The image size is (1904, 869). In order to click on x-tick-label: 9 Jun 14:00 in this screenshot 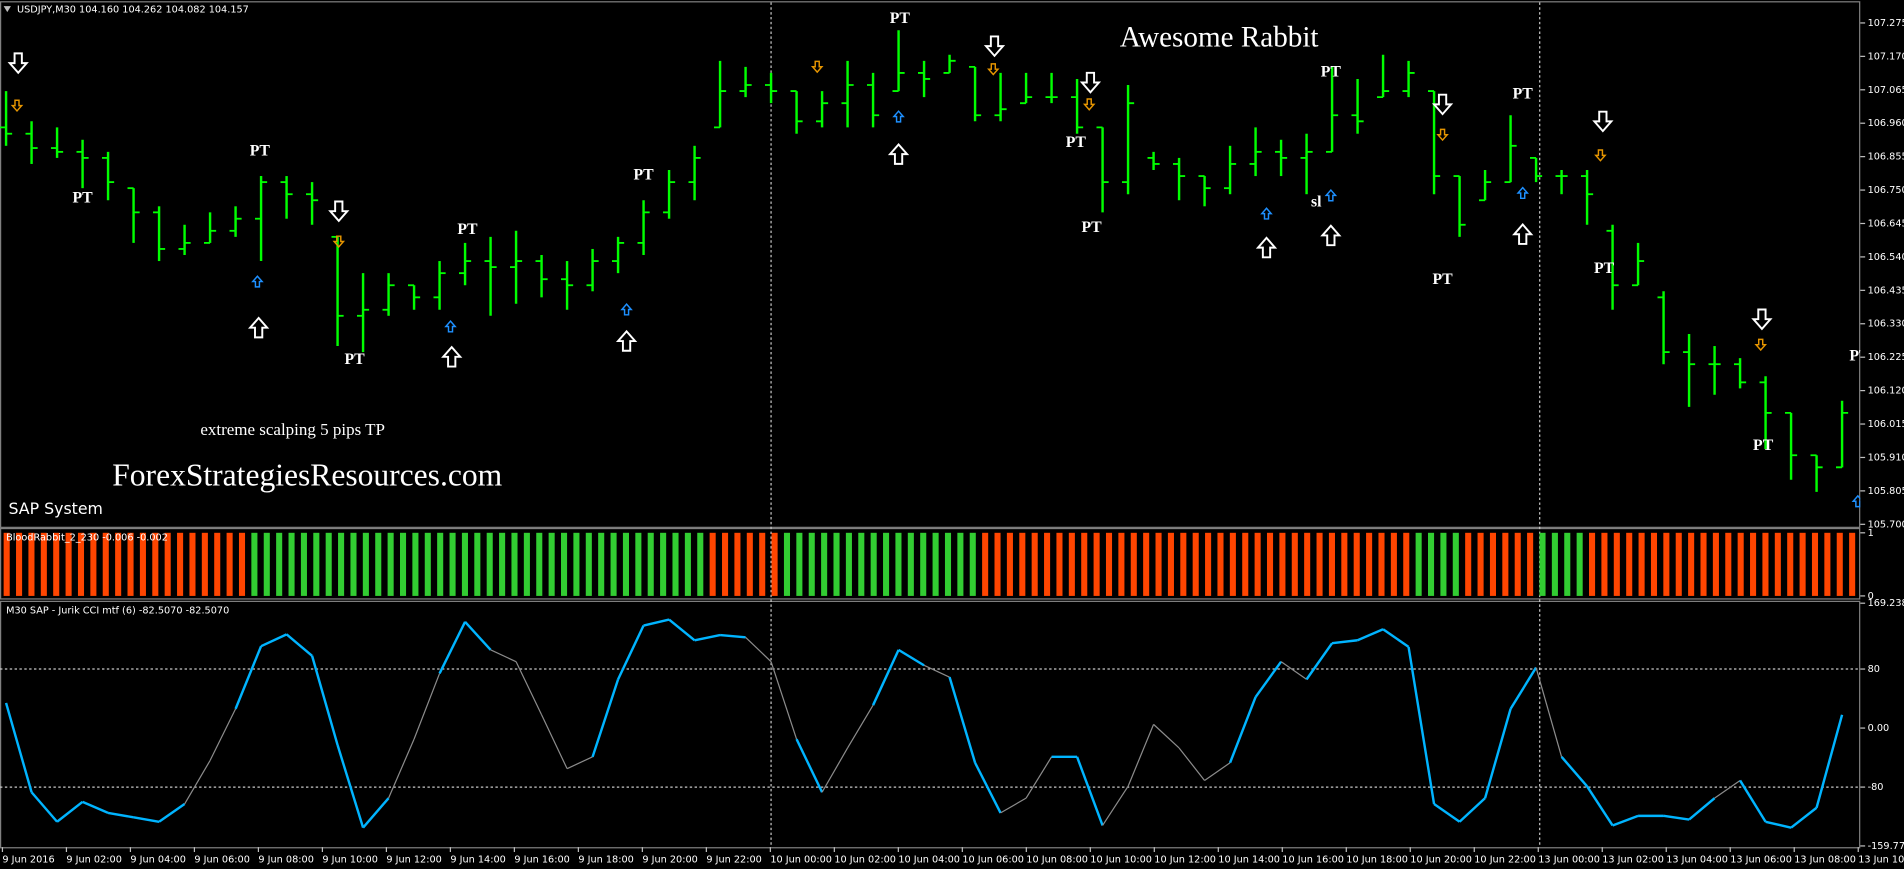, I will do `click(477, 859)`.